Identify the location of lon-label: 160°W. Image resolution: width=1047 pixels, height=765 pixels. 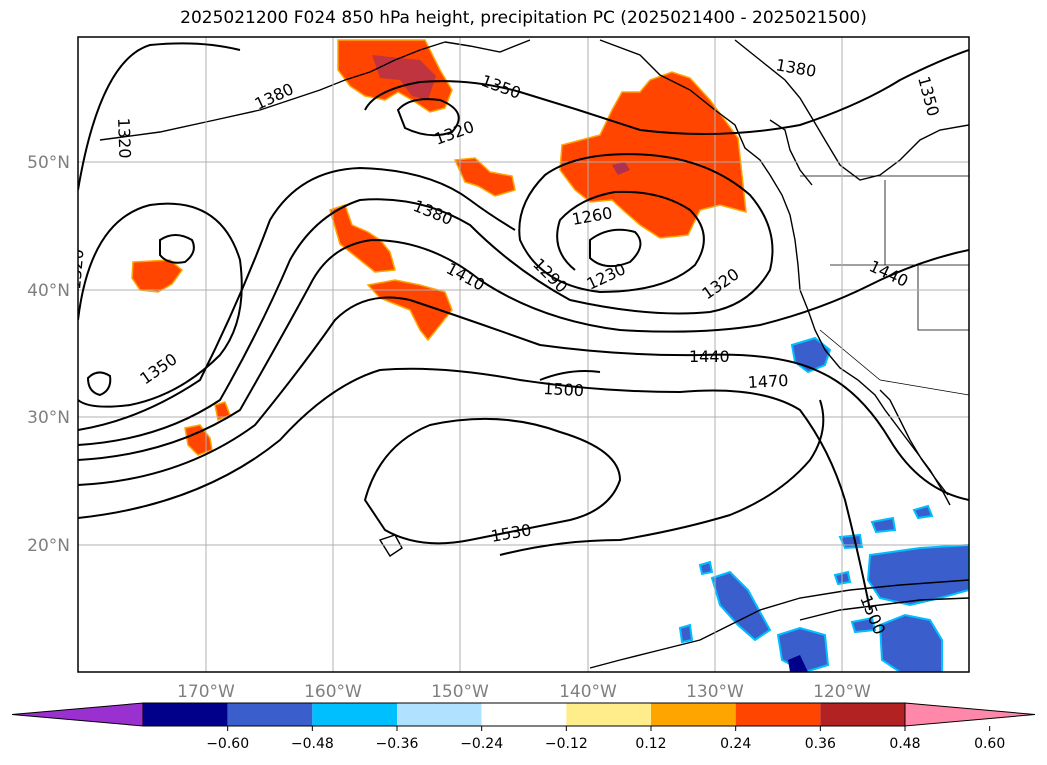
(333, 692).